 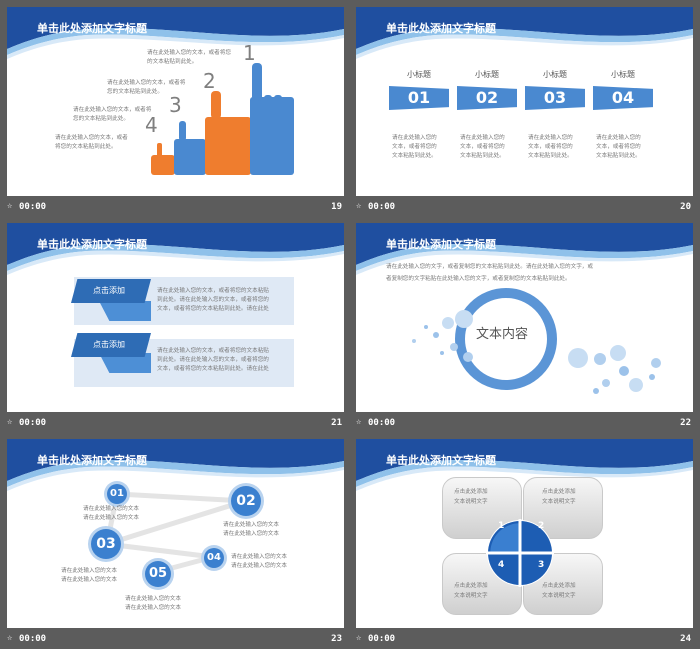 What do you see at coordinates (524, 208) in the screenshot?
I see `slide-footer-20: ☆ 00:00 20` at bounding box center [524, 208].